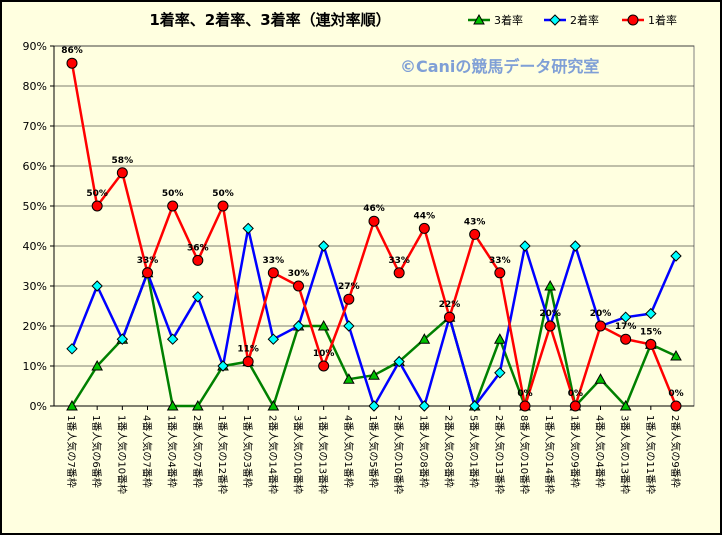 The width and height of the screenshot is (722, 535). Describe the element at coordinates (248, 350) in the screenshot. I see `data-label: 11%` at that location.